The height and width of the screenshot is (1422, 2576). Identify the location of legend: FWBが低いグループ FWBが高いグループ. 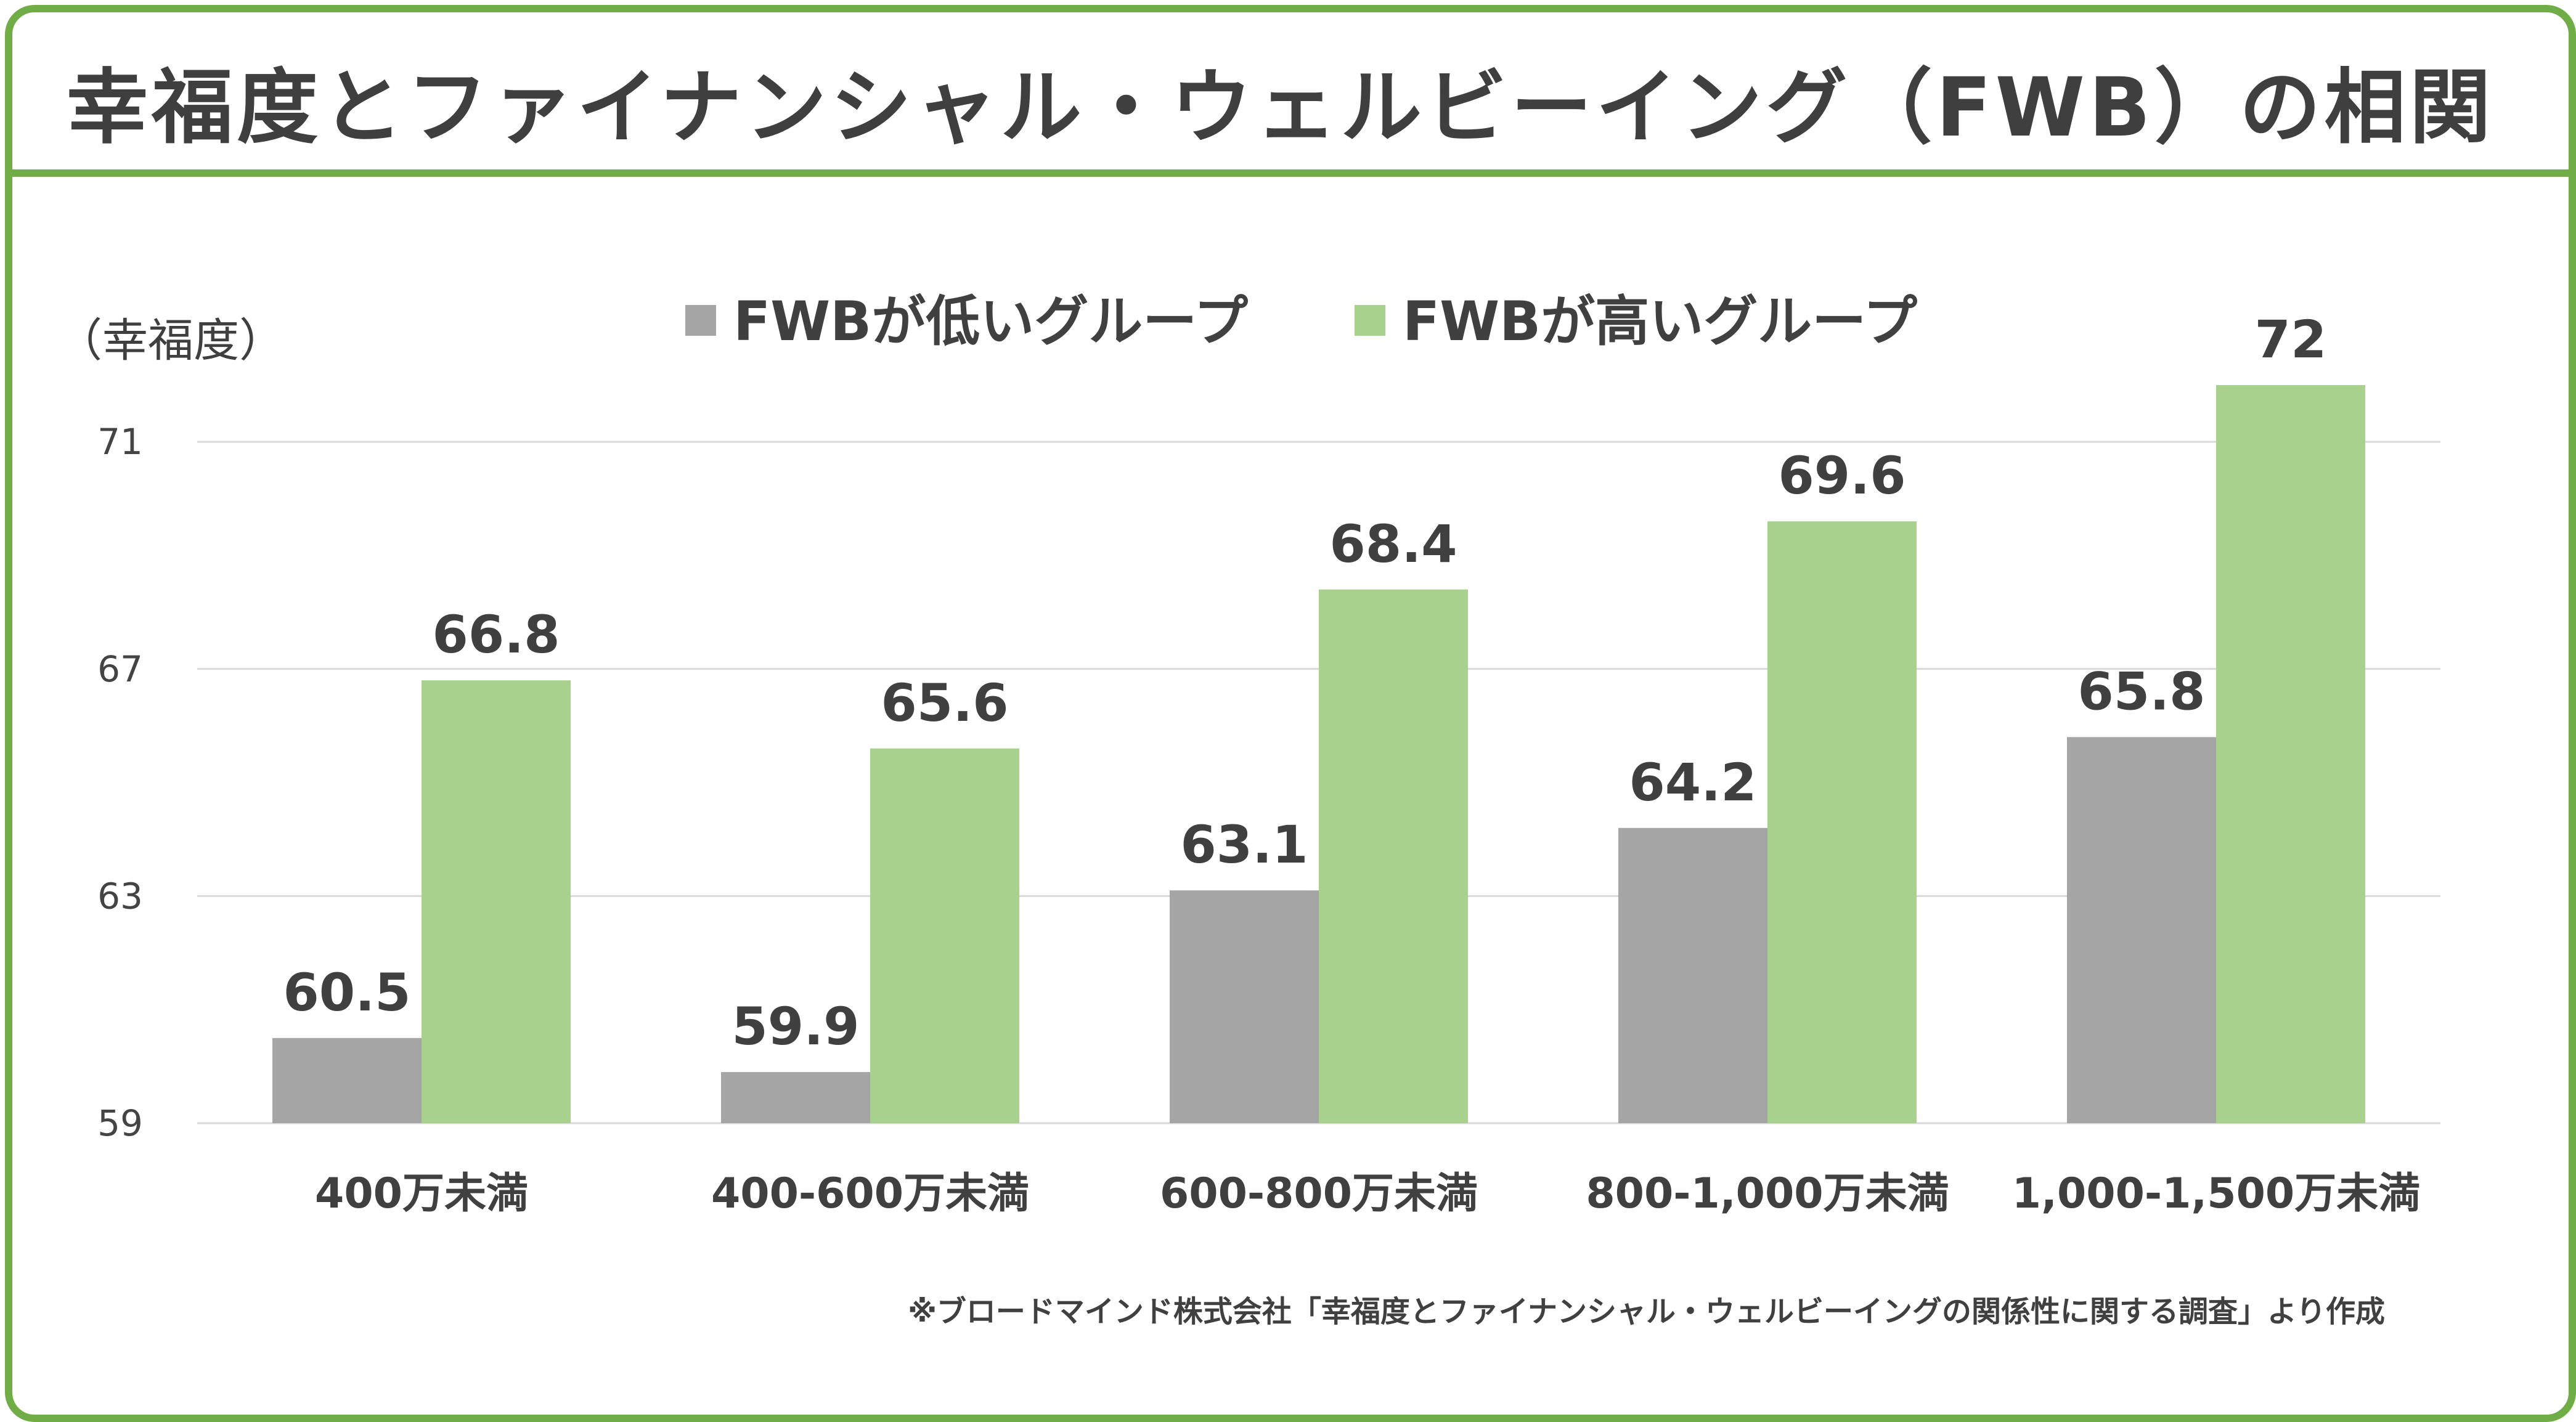
(1301, 321).